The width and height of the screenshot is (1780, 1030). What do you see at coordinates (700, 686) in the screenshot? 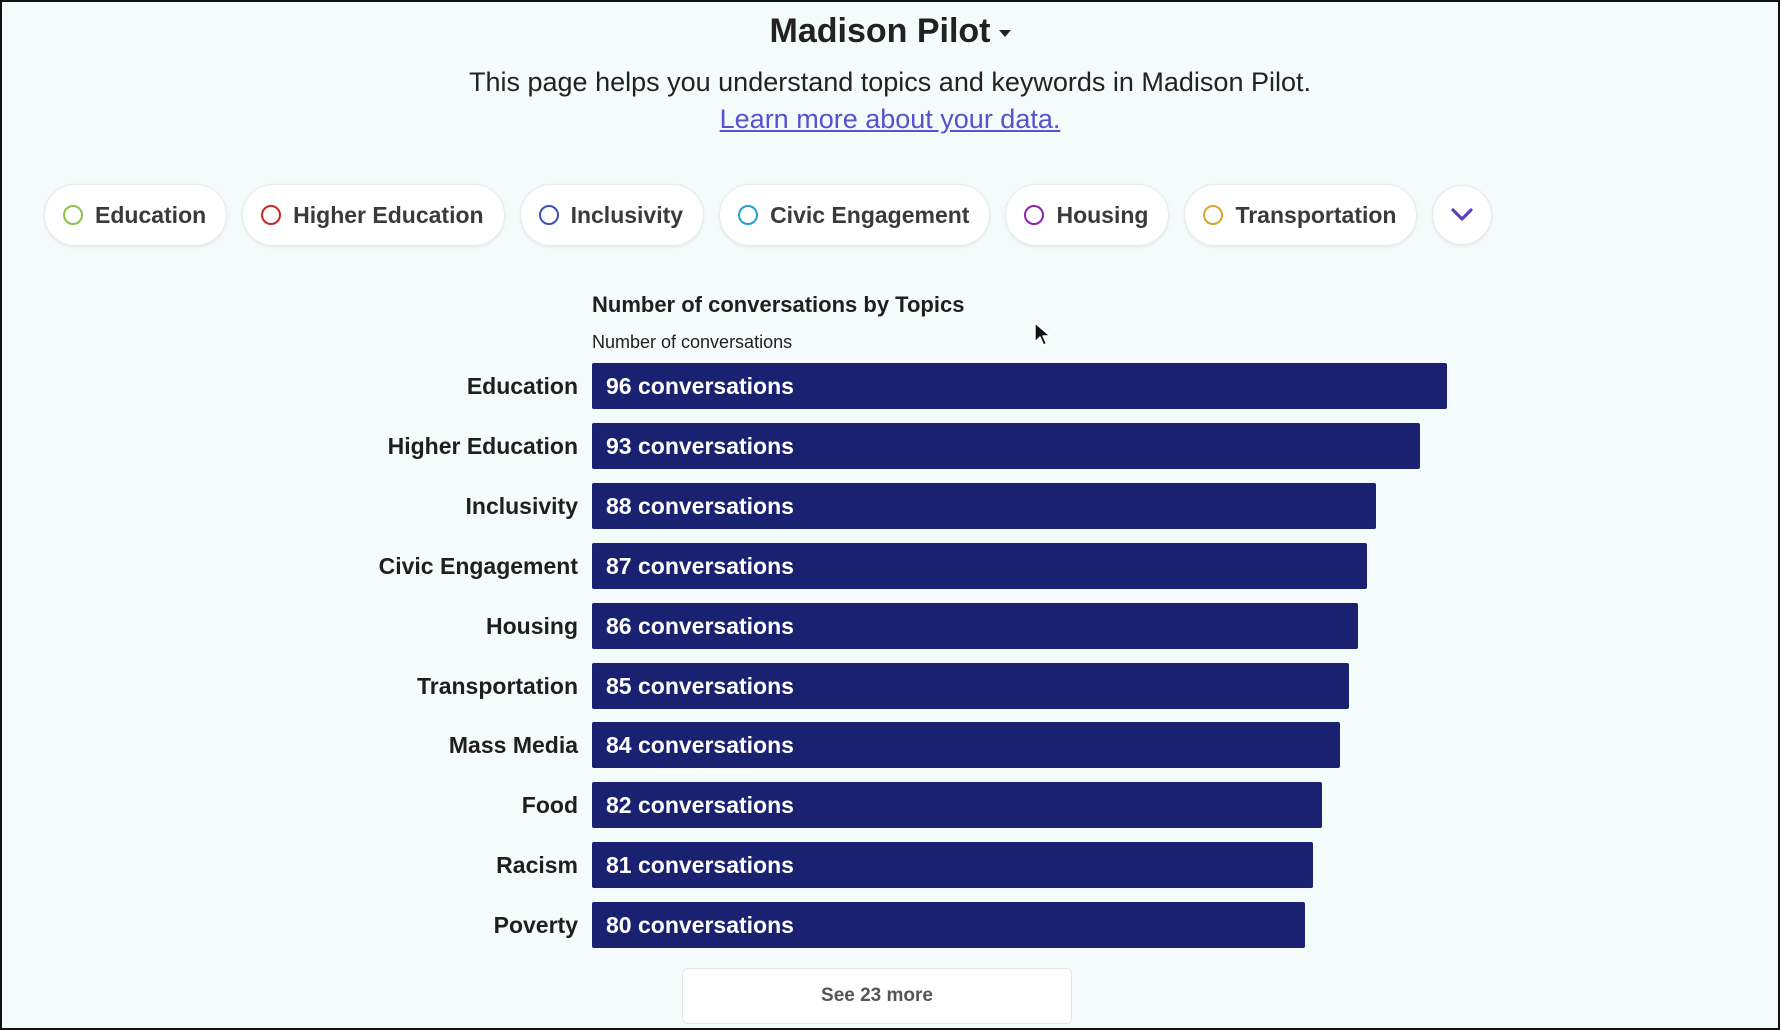
I see `bar-data-label: 85 conversations` at bounding box center [700, 686].